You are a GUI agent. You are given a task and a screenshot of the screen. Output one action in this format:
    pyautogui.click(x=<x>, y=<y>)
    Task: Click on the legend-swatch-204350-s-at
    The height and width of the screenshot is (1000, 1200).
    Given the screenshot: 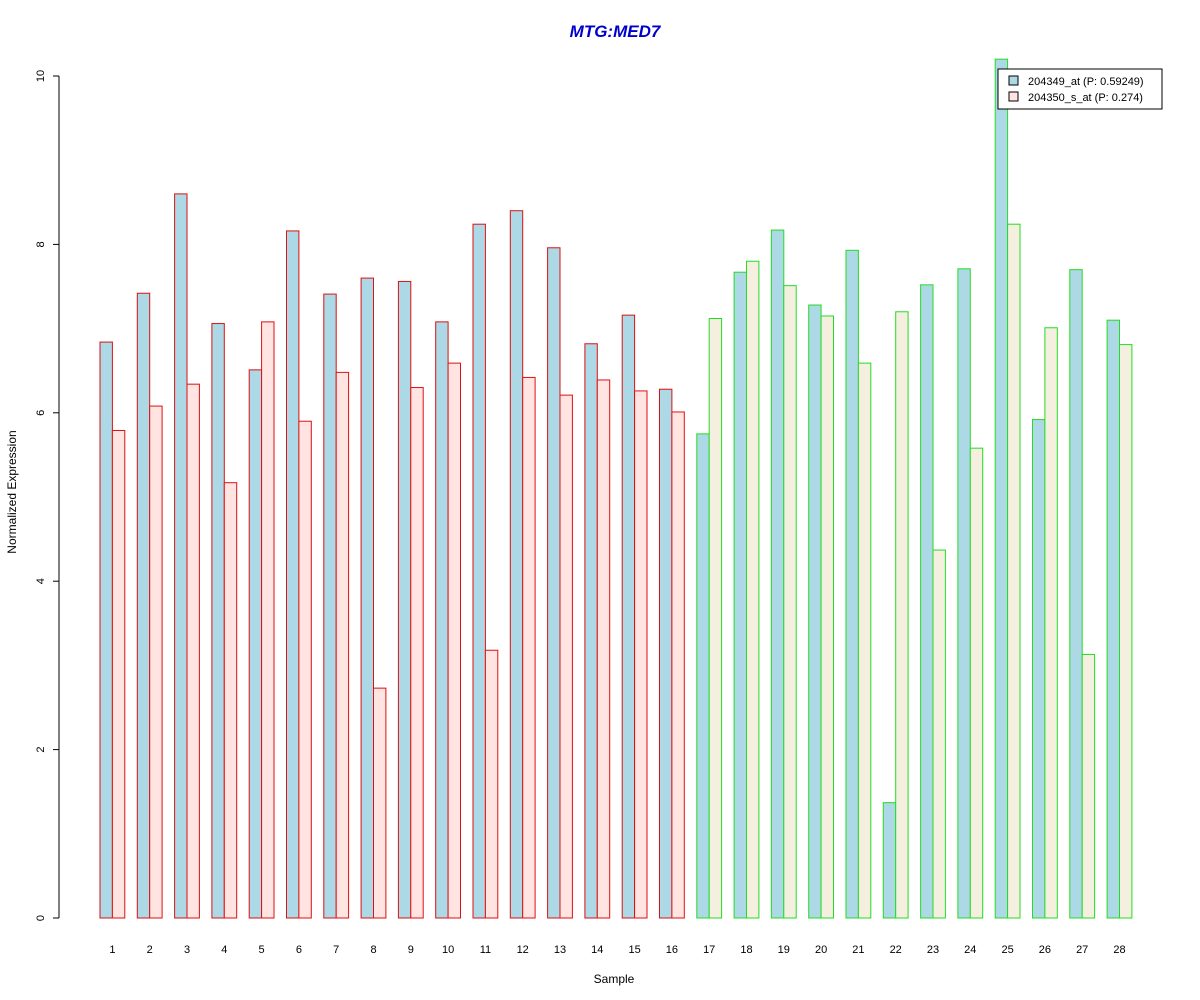 What is the action you would take?
    pyautogui.click(x=1013, y=96)
    